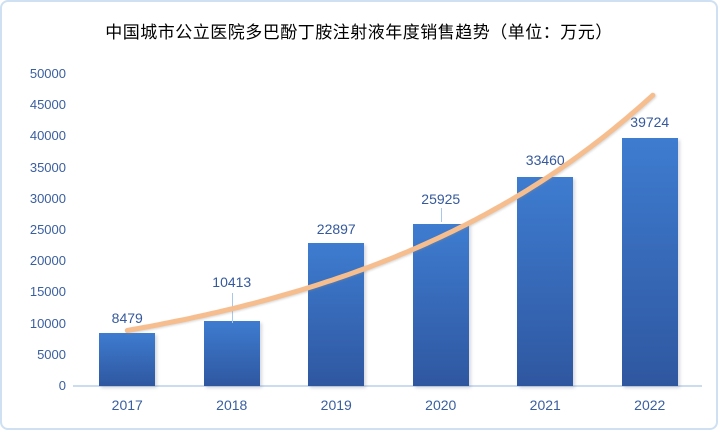 The image size is (722, 434). What do you see at coordinates (231, 353) in the screenshot?
I see `bar-2018` at bounding box center [231, 353].